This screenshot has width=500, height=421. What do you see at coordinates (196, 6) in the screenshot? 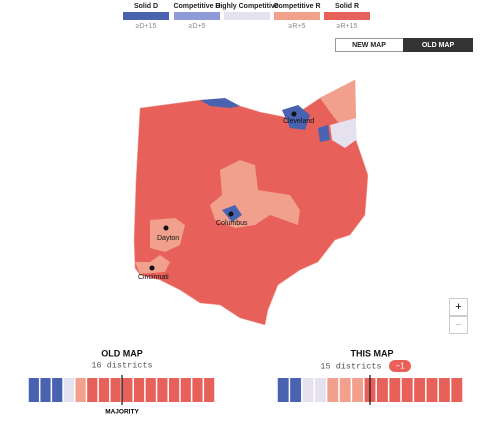
I see `legend-label: Competitive D` at bounding box center [196, 6].